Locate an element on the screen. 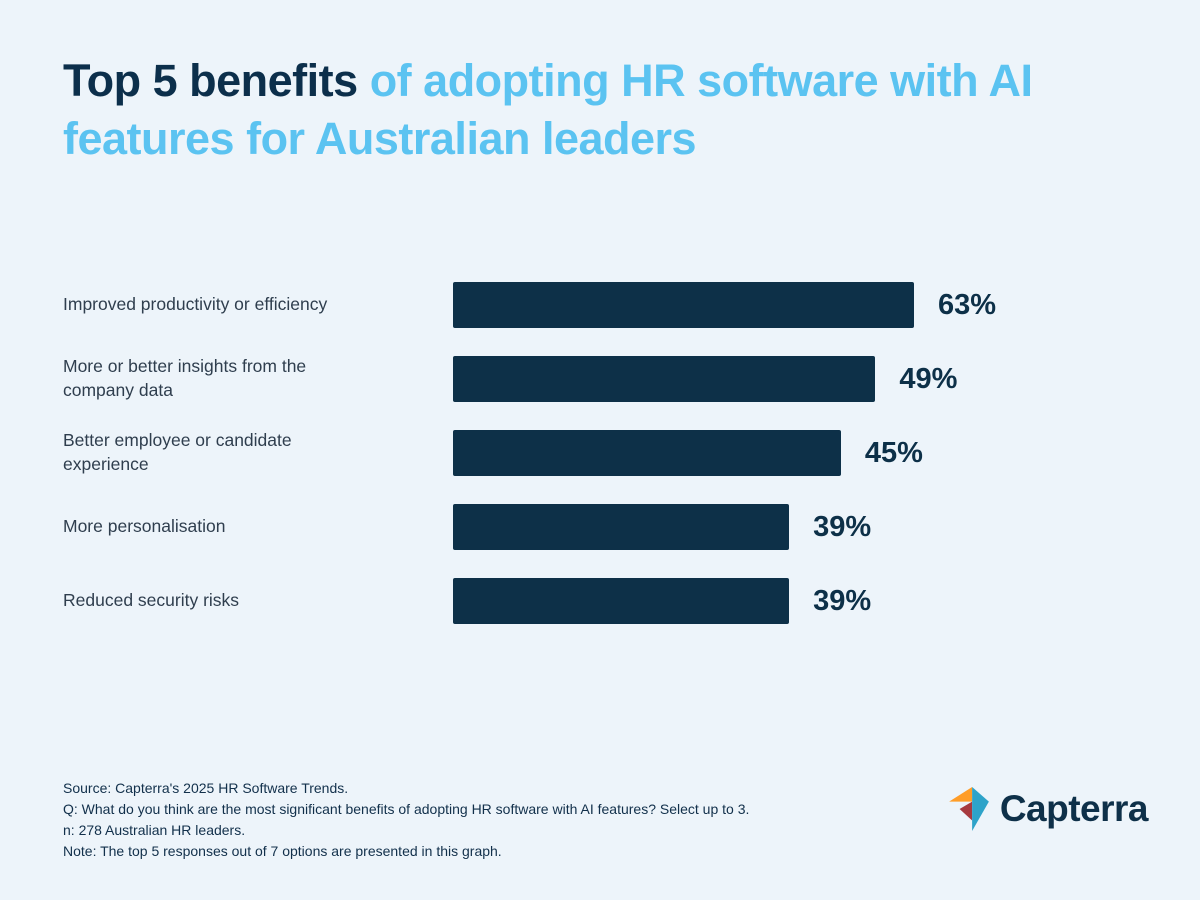  sample-line: n: 278 Australian HR leaders. is located at coordinates (154, 830).